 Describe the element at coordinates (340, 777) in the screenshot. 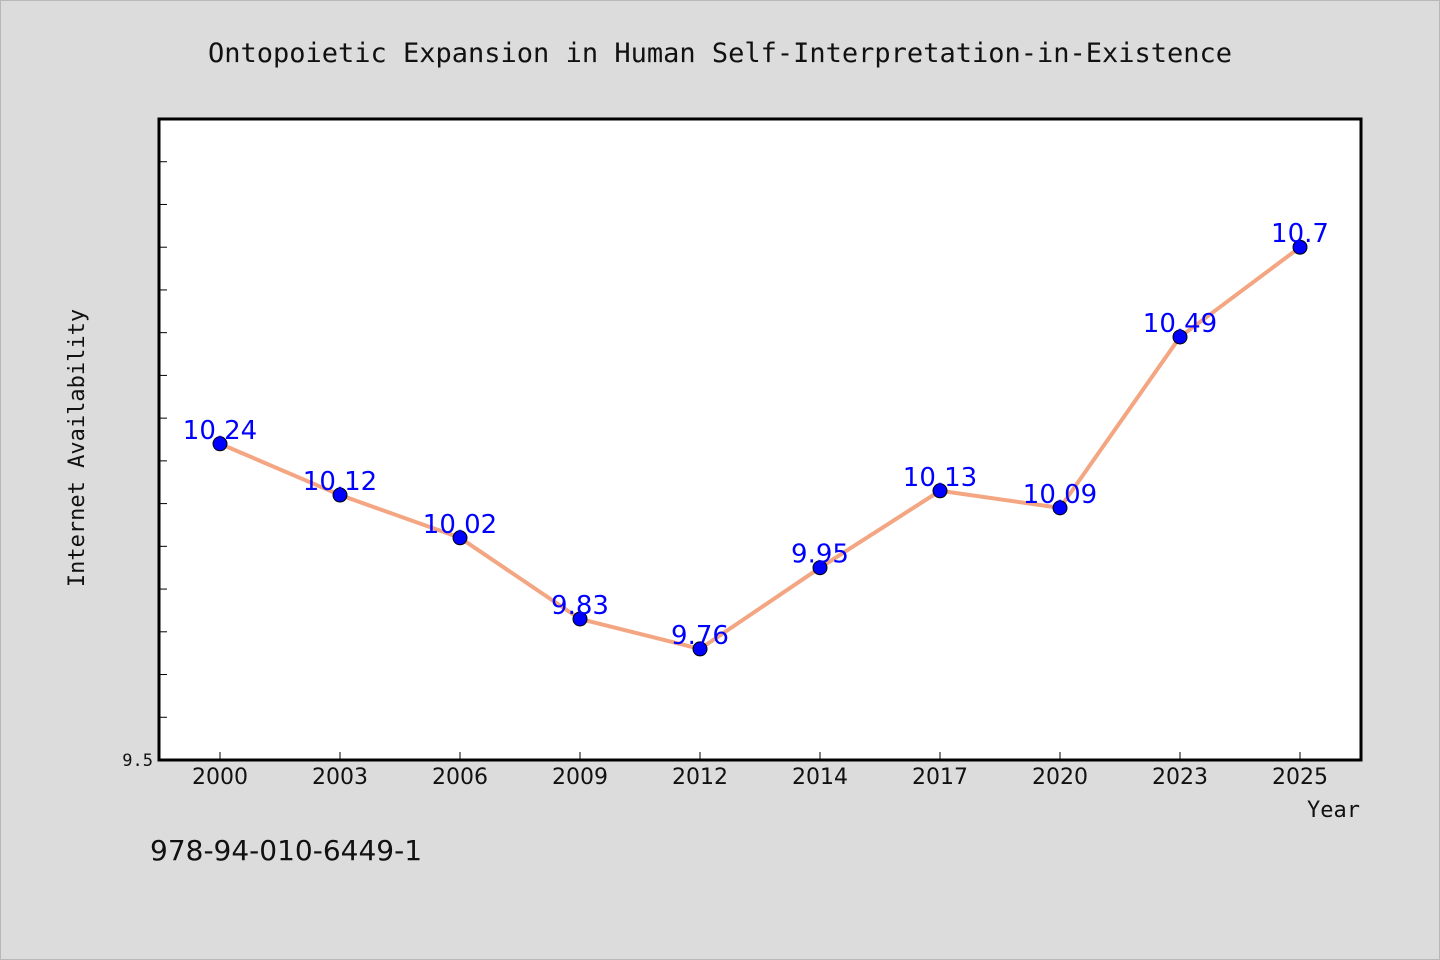

I see `x-tick-label: 2003` at that location.